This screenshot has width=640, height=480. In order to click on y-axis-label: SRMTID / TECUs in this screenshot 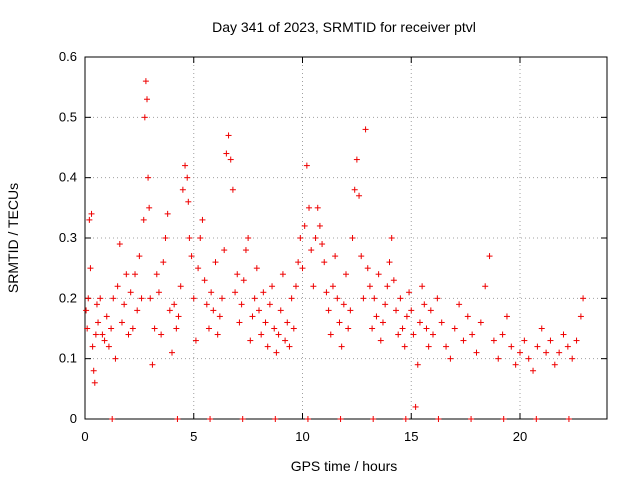, I will do `click(13, 238)`.